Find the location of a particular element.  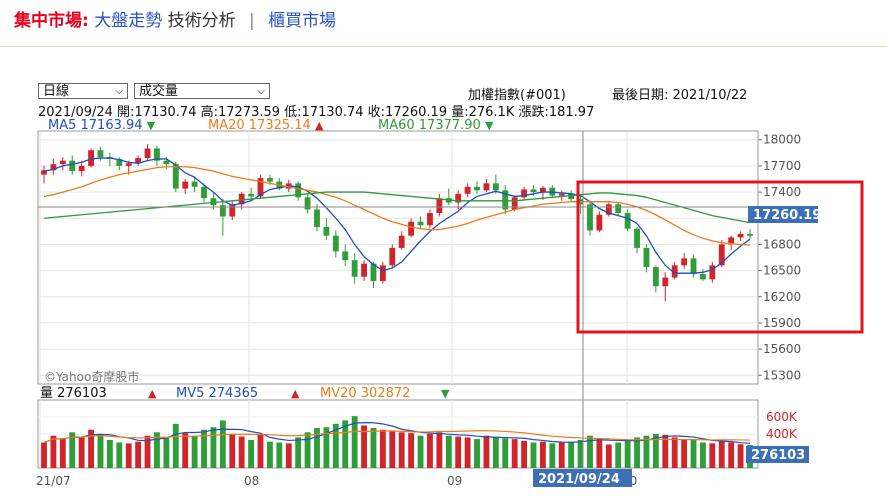

nav-link-otc-market: 櫃買市場 is located at coordinates (302, 21).